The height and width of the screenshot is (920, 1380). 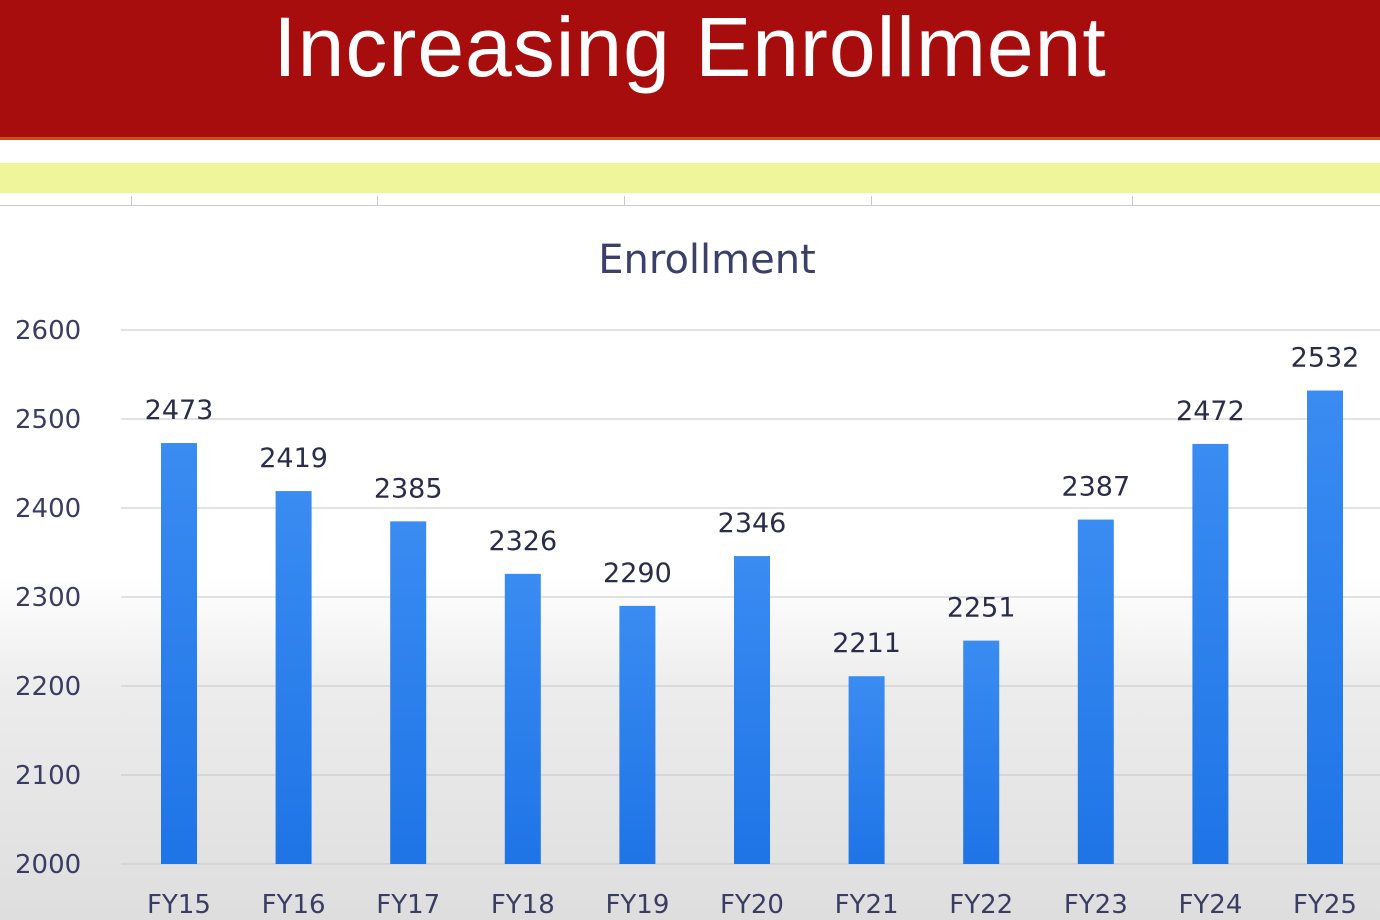 What do you see at coordinates (981, 608) in the screenshot?
I see `data-label: 2251` at bounding box center [981, 608].